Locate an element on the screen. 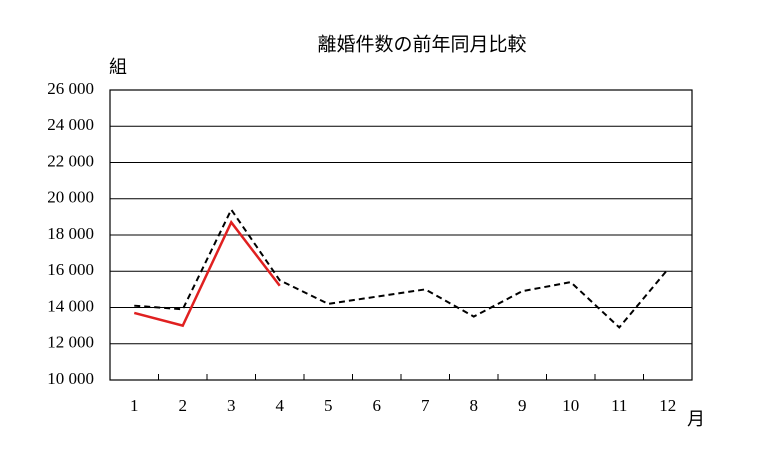  series-line is located at coordinates (207, 273).